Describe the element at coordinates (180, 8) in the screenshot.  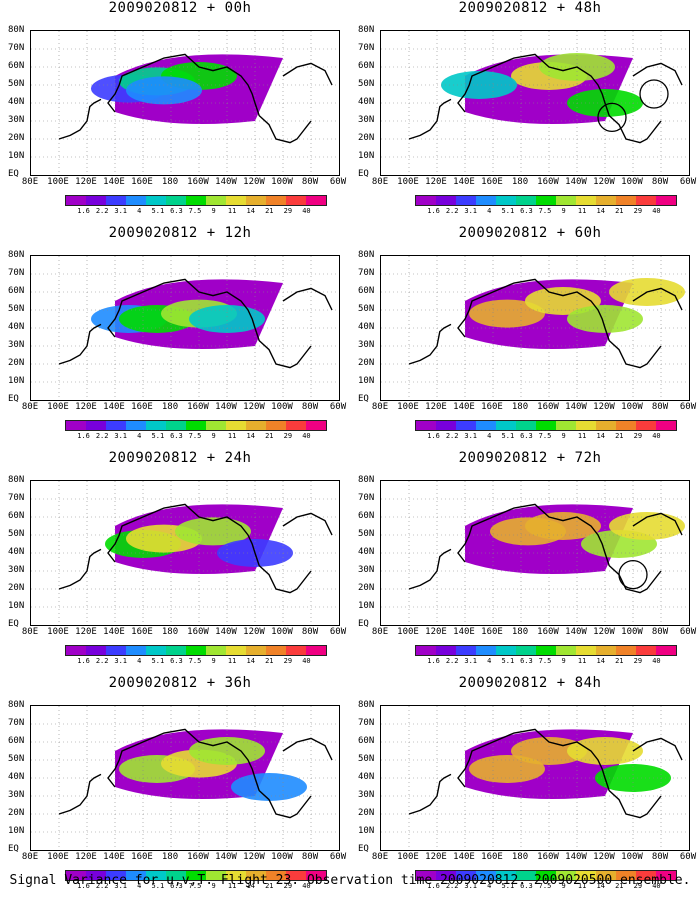
I see `panel-title: 2009020812 + 00h` at that location.